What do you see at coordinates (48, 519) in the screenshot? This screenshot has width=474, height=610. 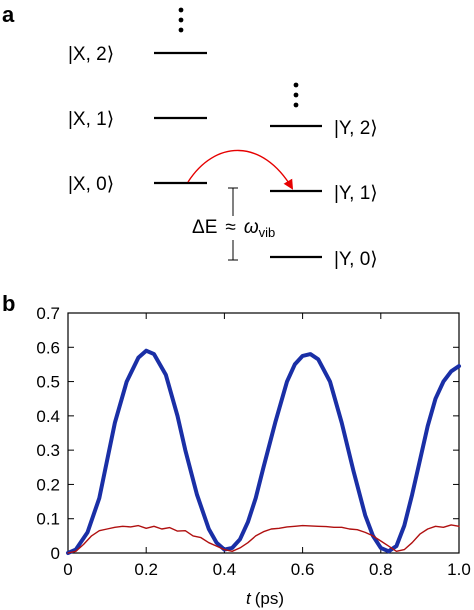 I see `y-tick-label: 0.1` at bounding box center [48, 519].